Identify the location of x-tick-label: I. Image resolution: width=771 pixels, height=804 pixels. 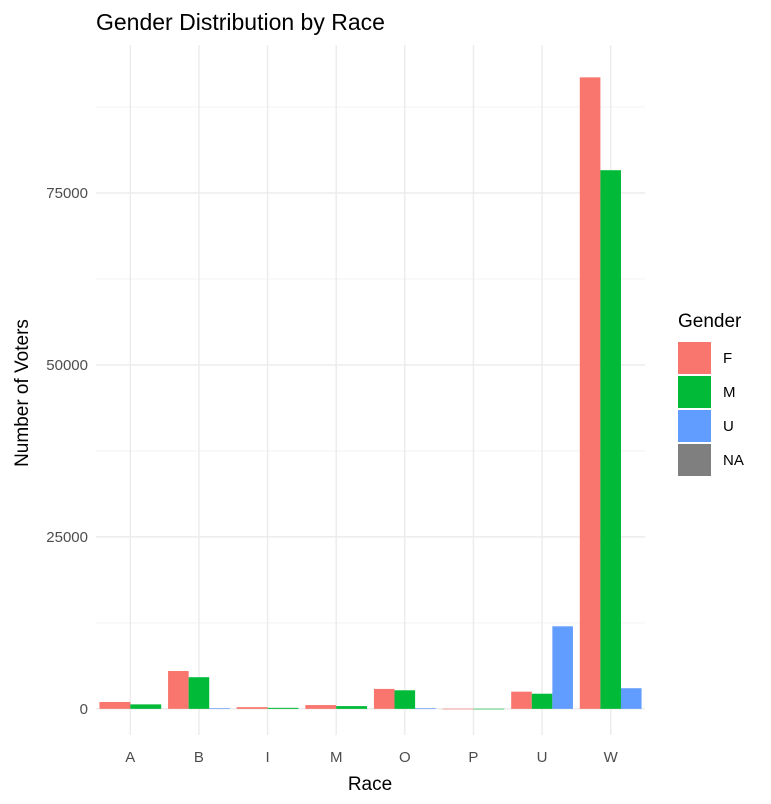
(267, 757).